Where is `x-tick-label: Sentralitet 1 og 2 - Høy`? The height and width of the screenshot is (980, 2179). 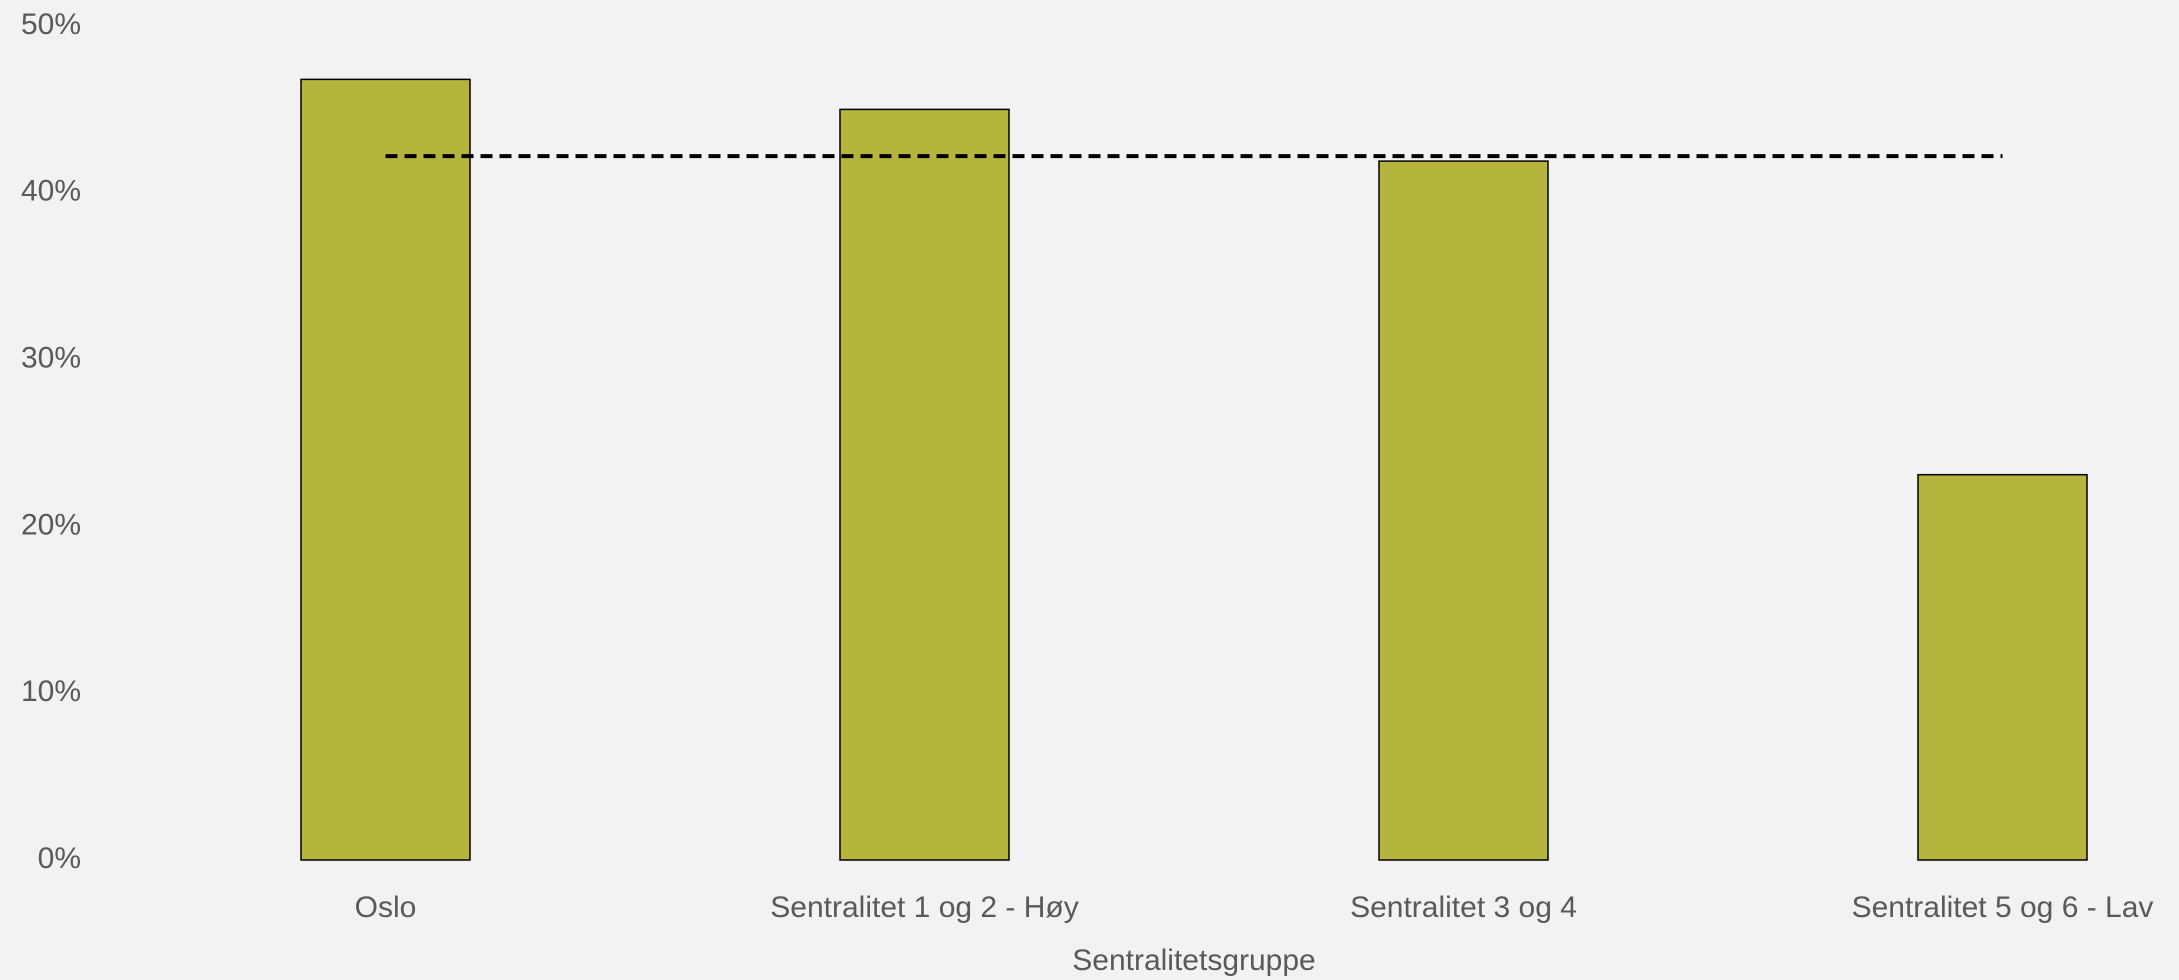 x-tick-label: Sentralitet 1 og 2 - Høy is located at coordinates (924, 907).